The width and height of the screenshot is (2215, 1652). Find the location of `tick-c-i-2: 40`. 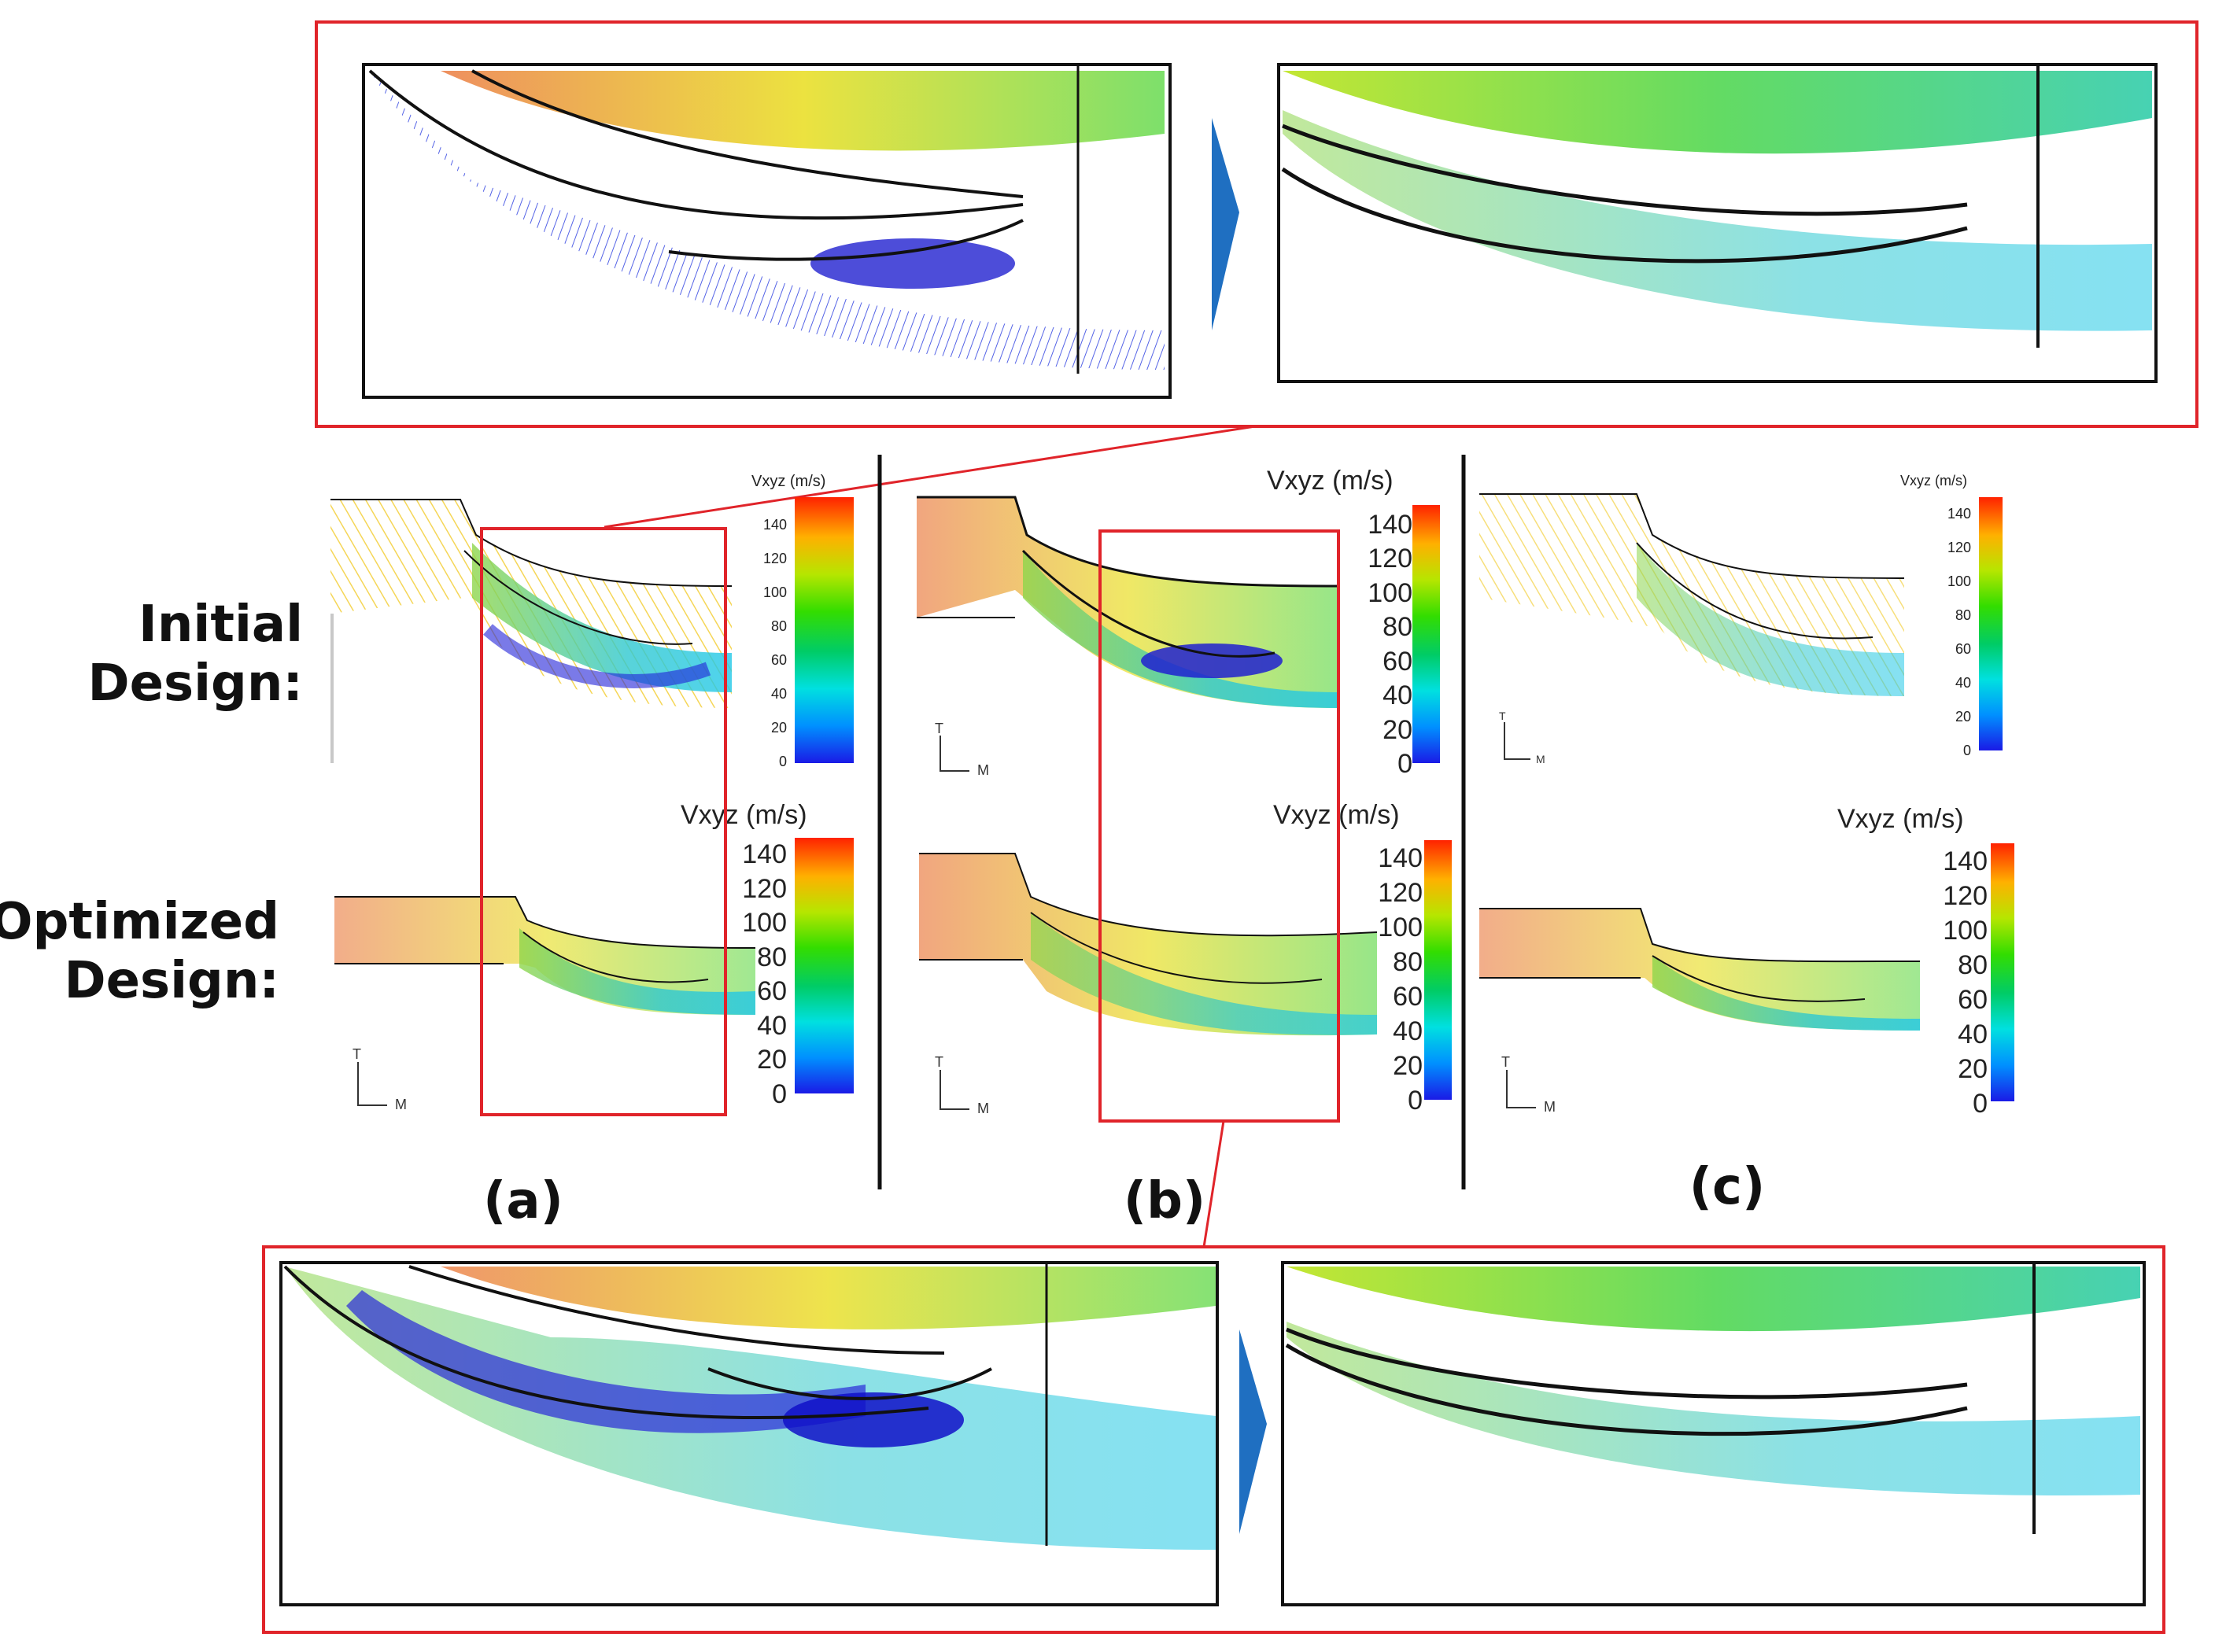

tick-c-i-2: 40 is located at coordinates (1963, 683).